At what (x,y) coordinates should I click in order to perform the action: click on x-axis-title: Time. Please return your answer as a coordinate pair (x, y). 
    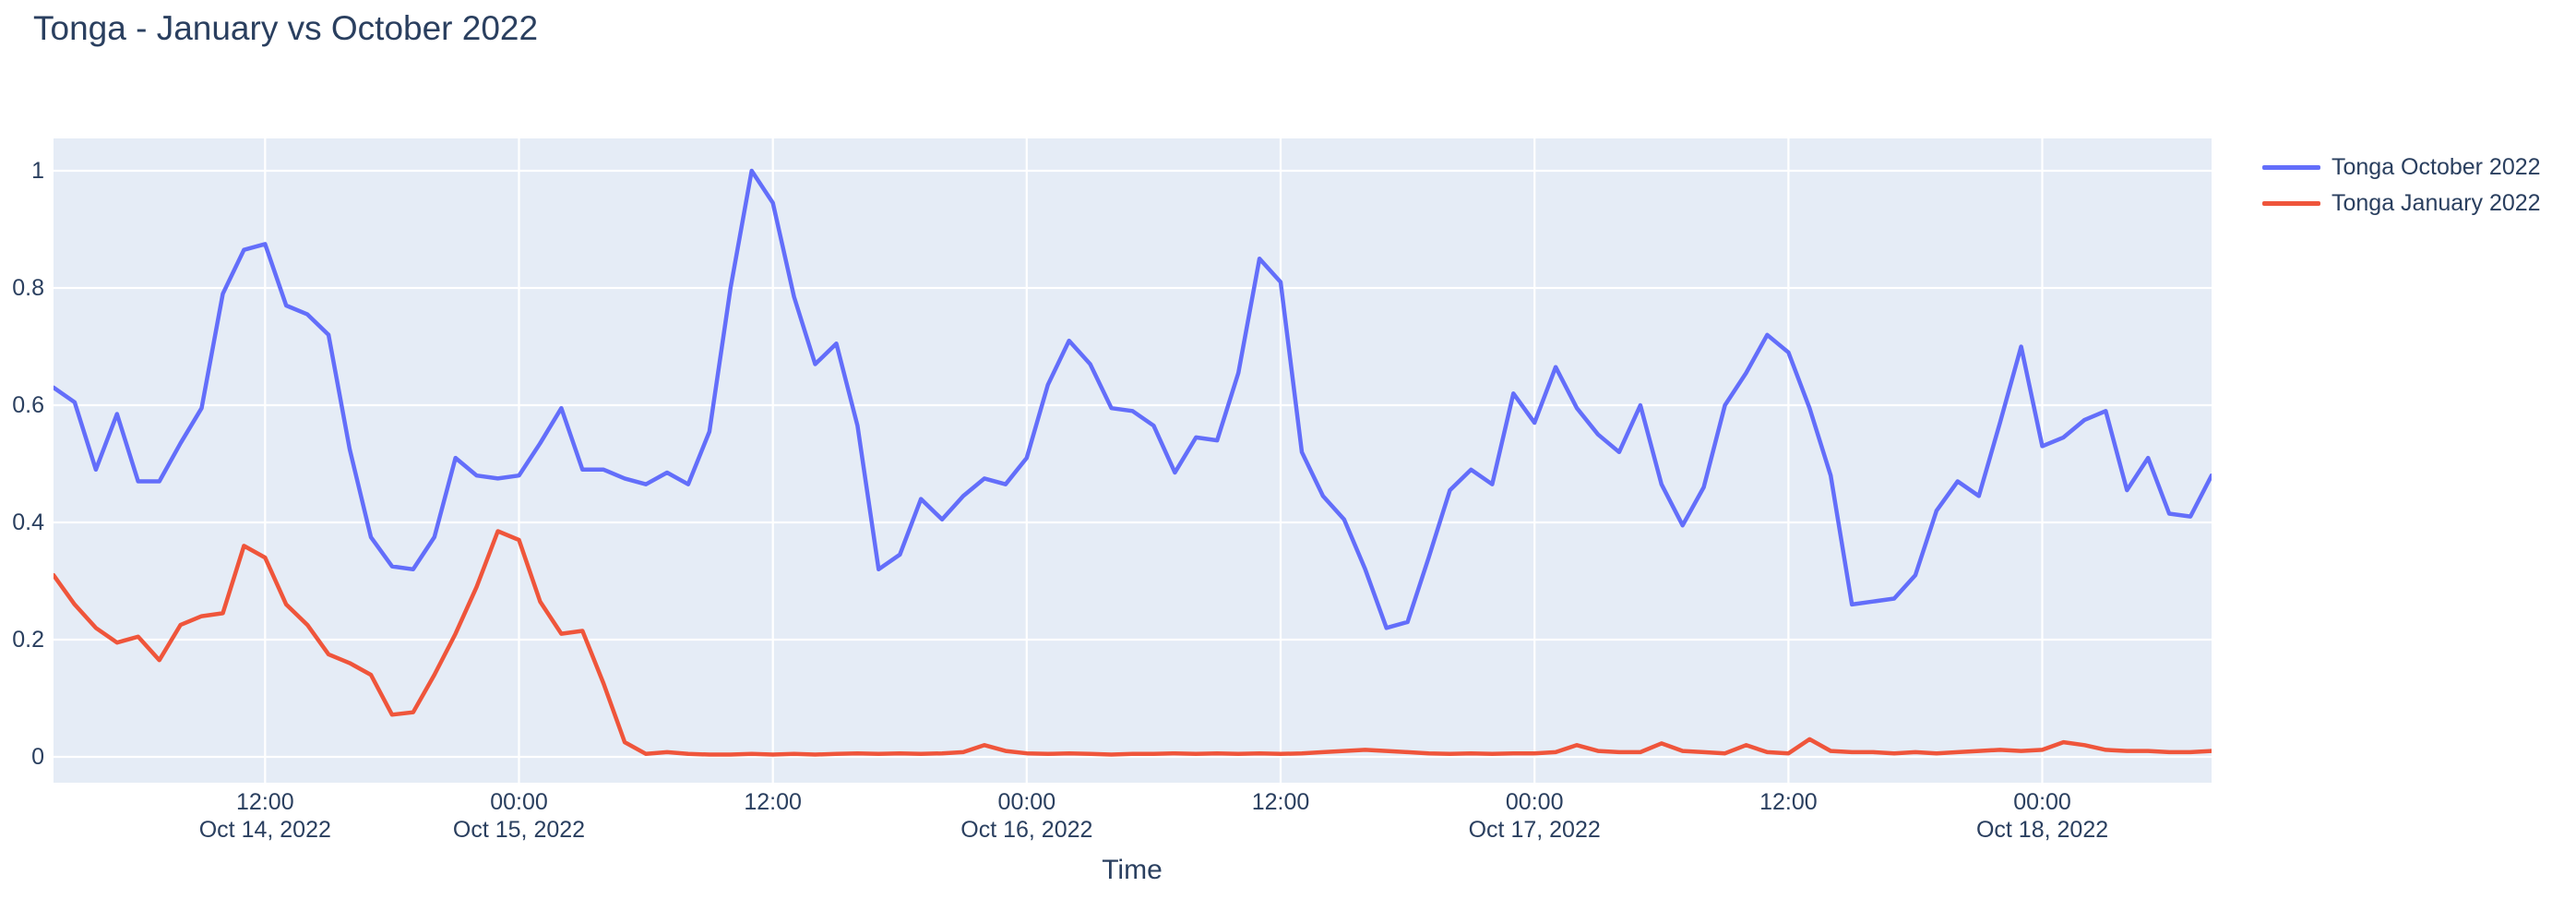
    Looking at the image, I should click on (1132, 870).